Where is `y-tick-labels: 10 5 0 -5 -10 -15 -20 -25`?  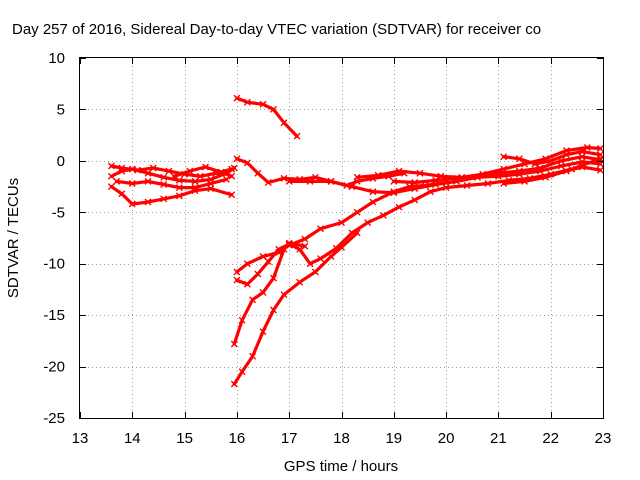 y-tick-labels: 10 5 0 -5 -10 -15 -20 -25 is located at coordinates (54, 238).